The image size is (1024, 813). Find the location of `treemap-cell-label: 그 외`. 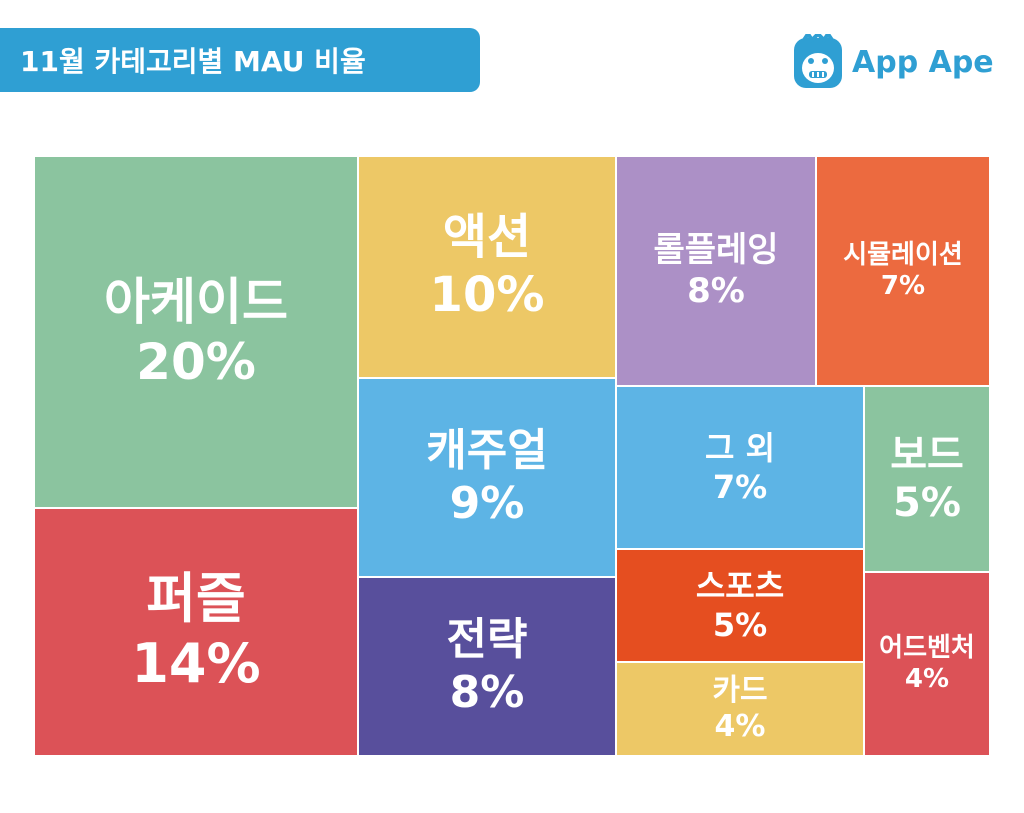

treemap-cell-label: 그 외 is located at coordinates (740, 448).